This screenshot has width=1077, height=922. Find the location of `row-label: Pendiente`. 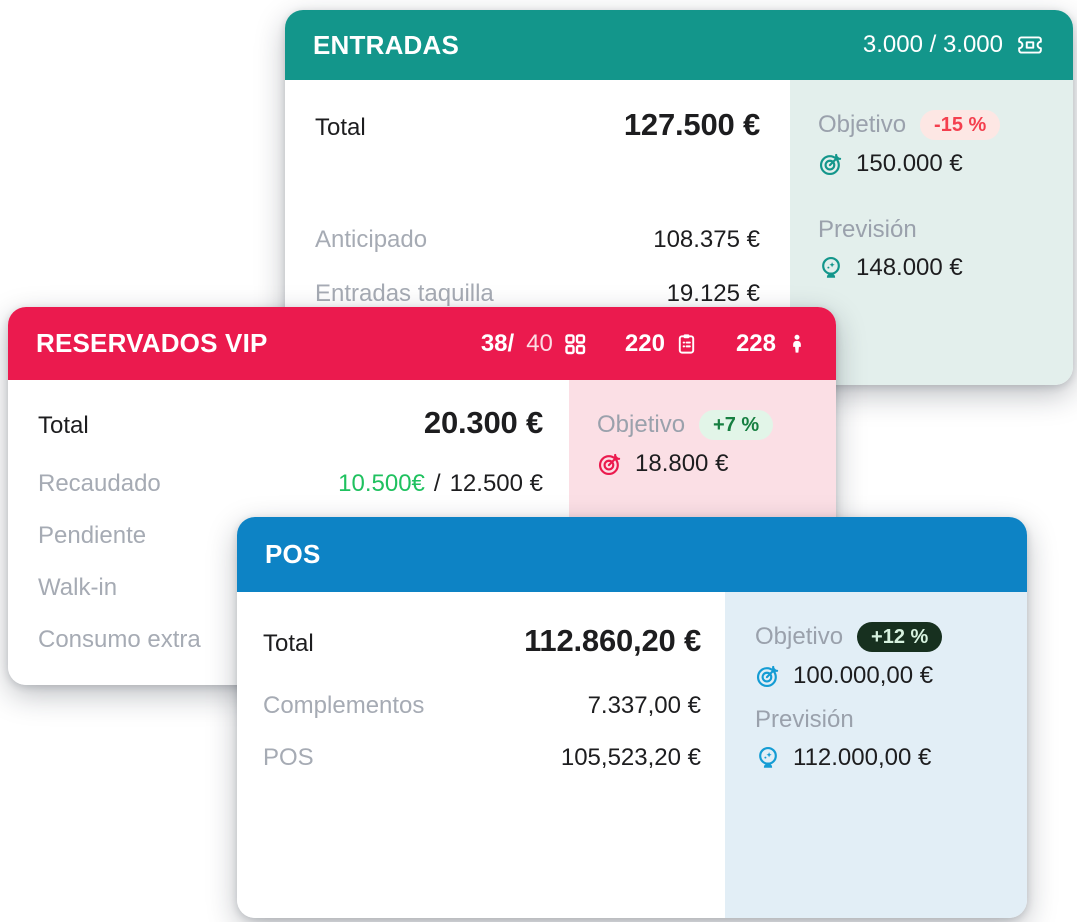

row-label: Pendiente is located at coordinates (92, 535).